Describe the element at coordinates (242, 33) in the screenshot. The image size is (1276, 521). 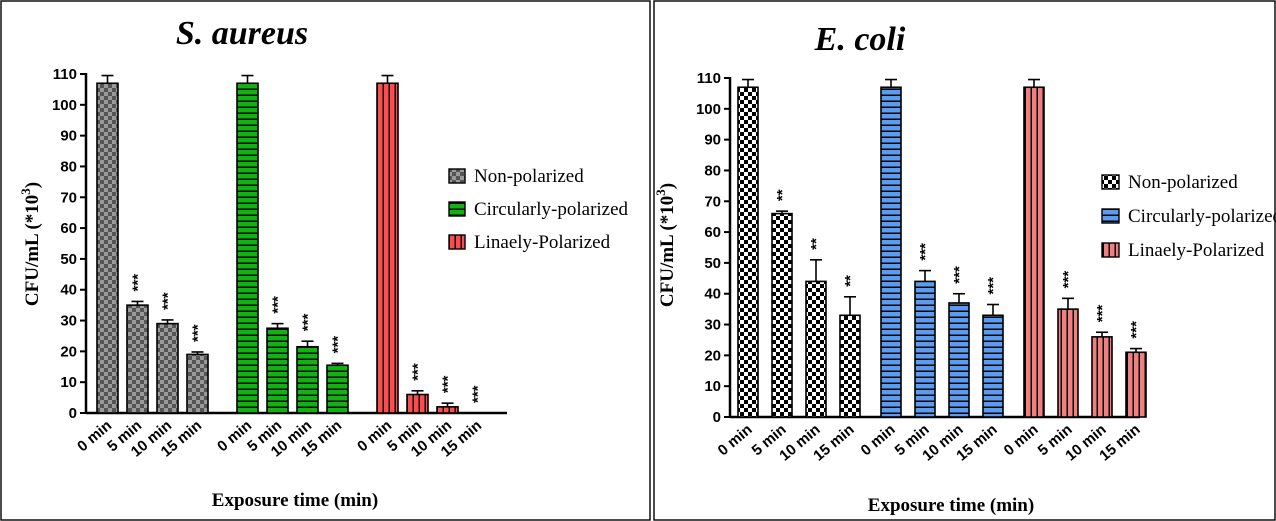
I see `chart-title: S. aureus` at that location.